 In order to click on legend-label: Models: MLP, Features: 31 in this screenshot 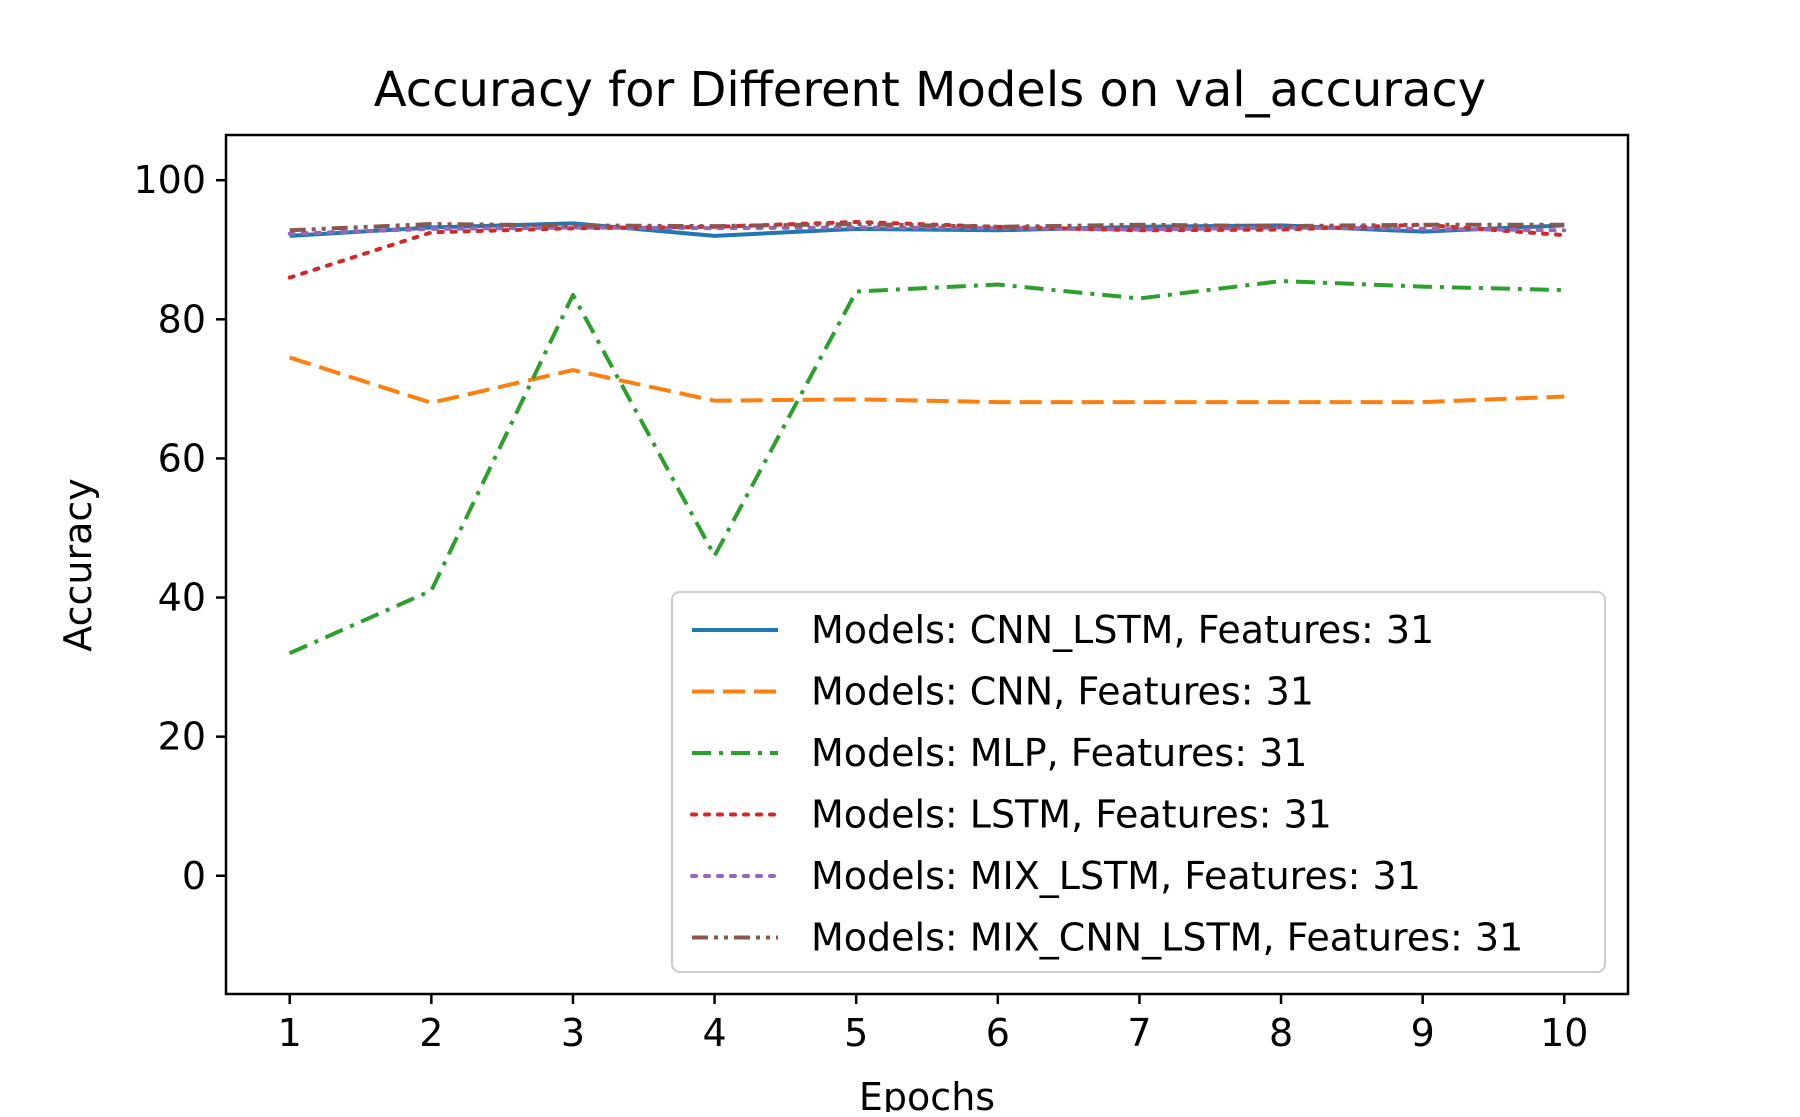, I will do `click(1059, 753)`.